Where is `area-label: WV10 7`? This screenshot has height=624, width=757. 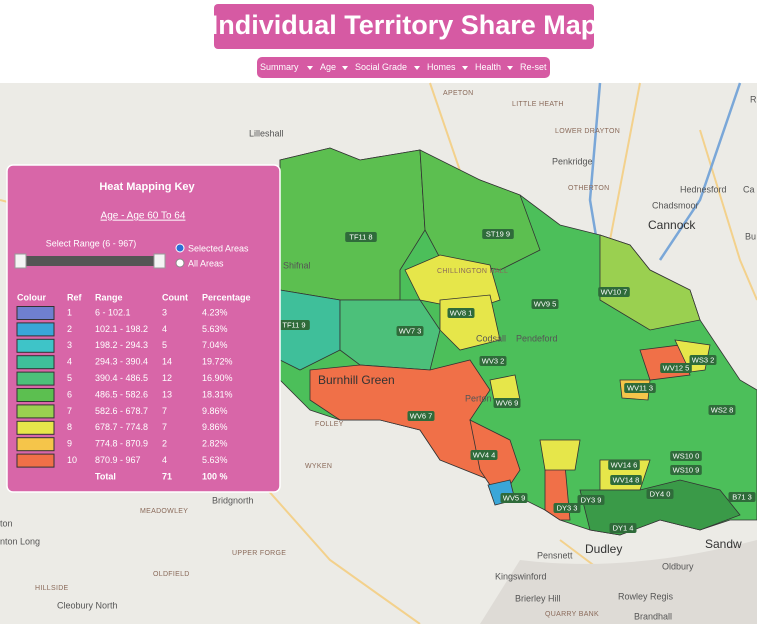 area-label: WV10 7 is located at coordinates (614, 291).